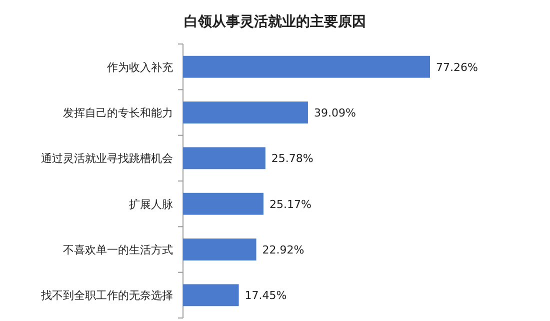  Describe the element at coordinates (118, 113) in the screenshot. I see `category-label: 发挥自己的专长和能力` at that location.